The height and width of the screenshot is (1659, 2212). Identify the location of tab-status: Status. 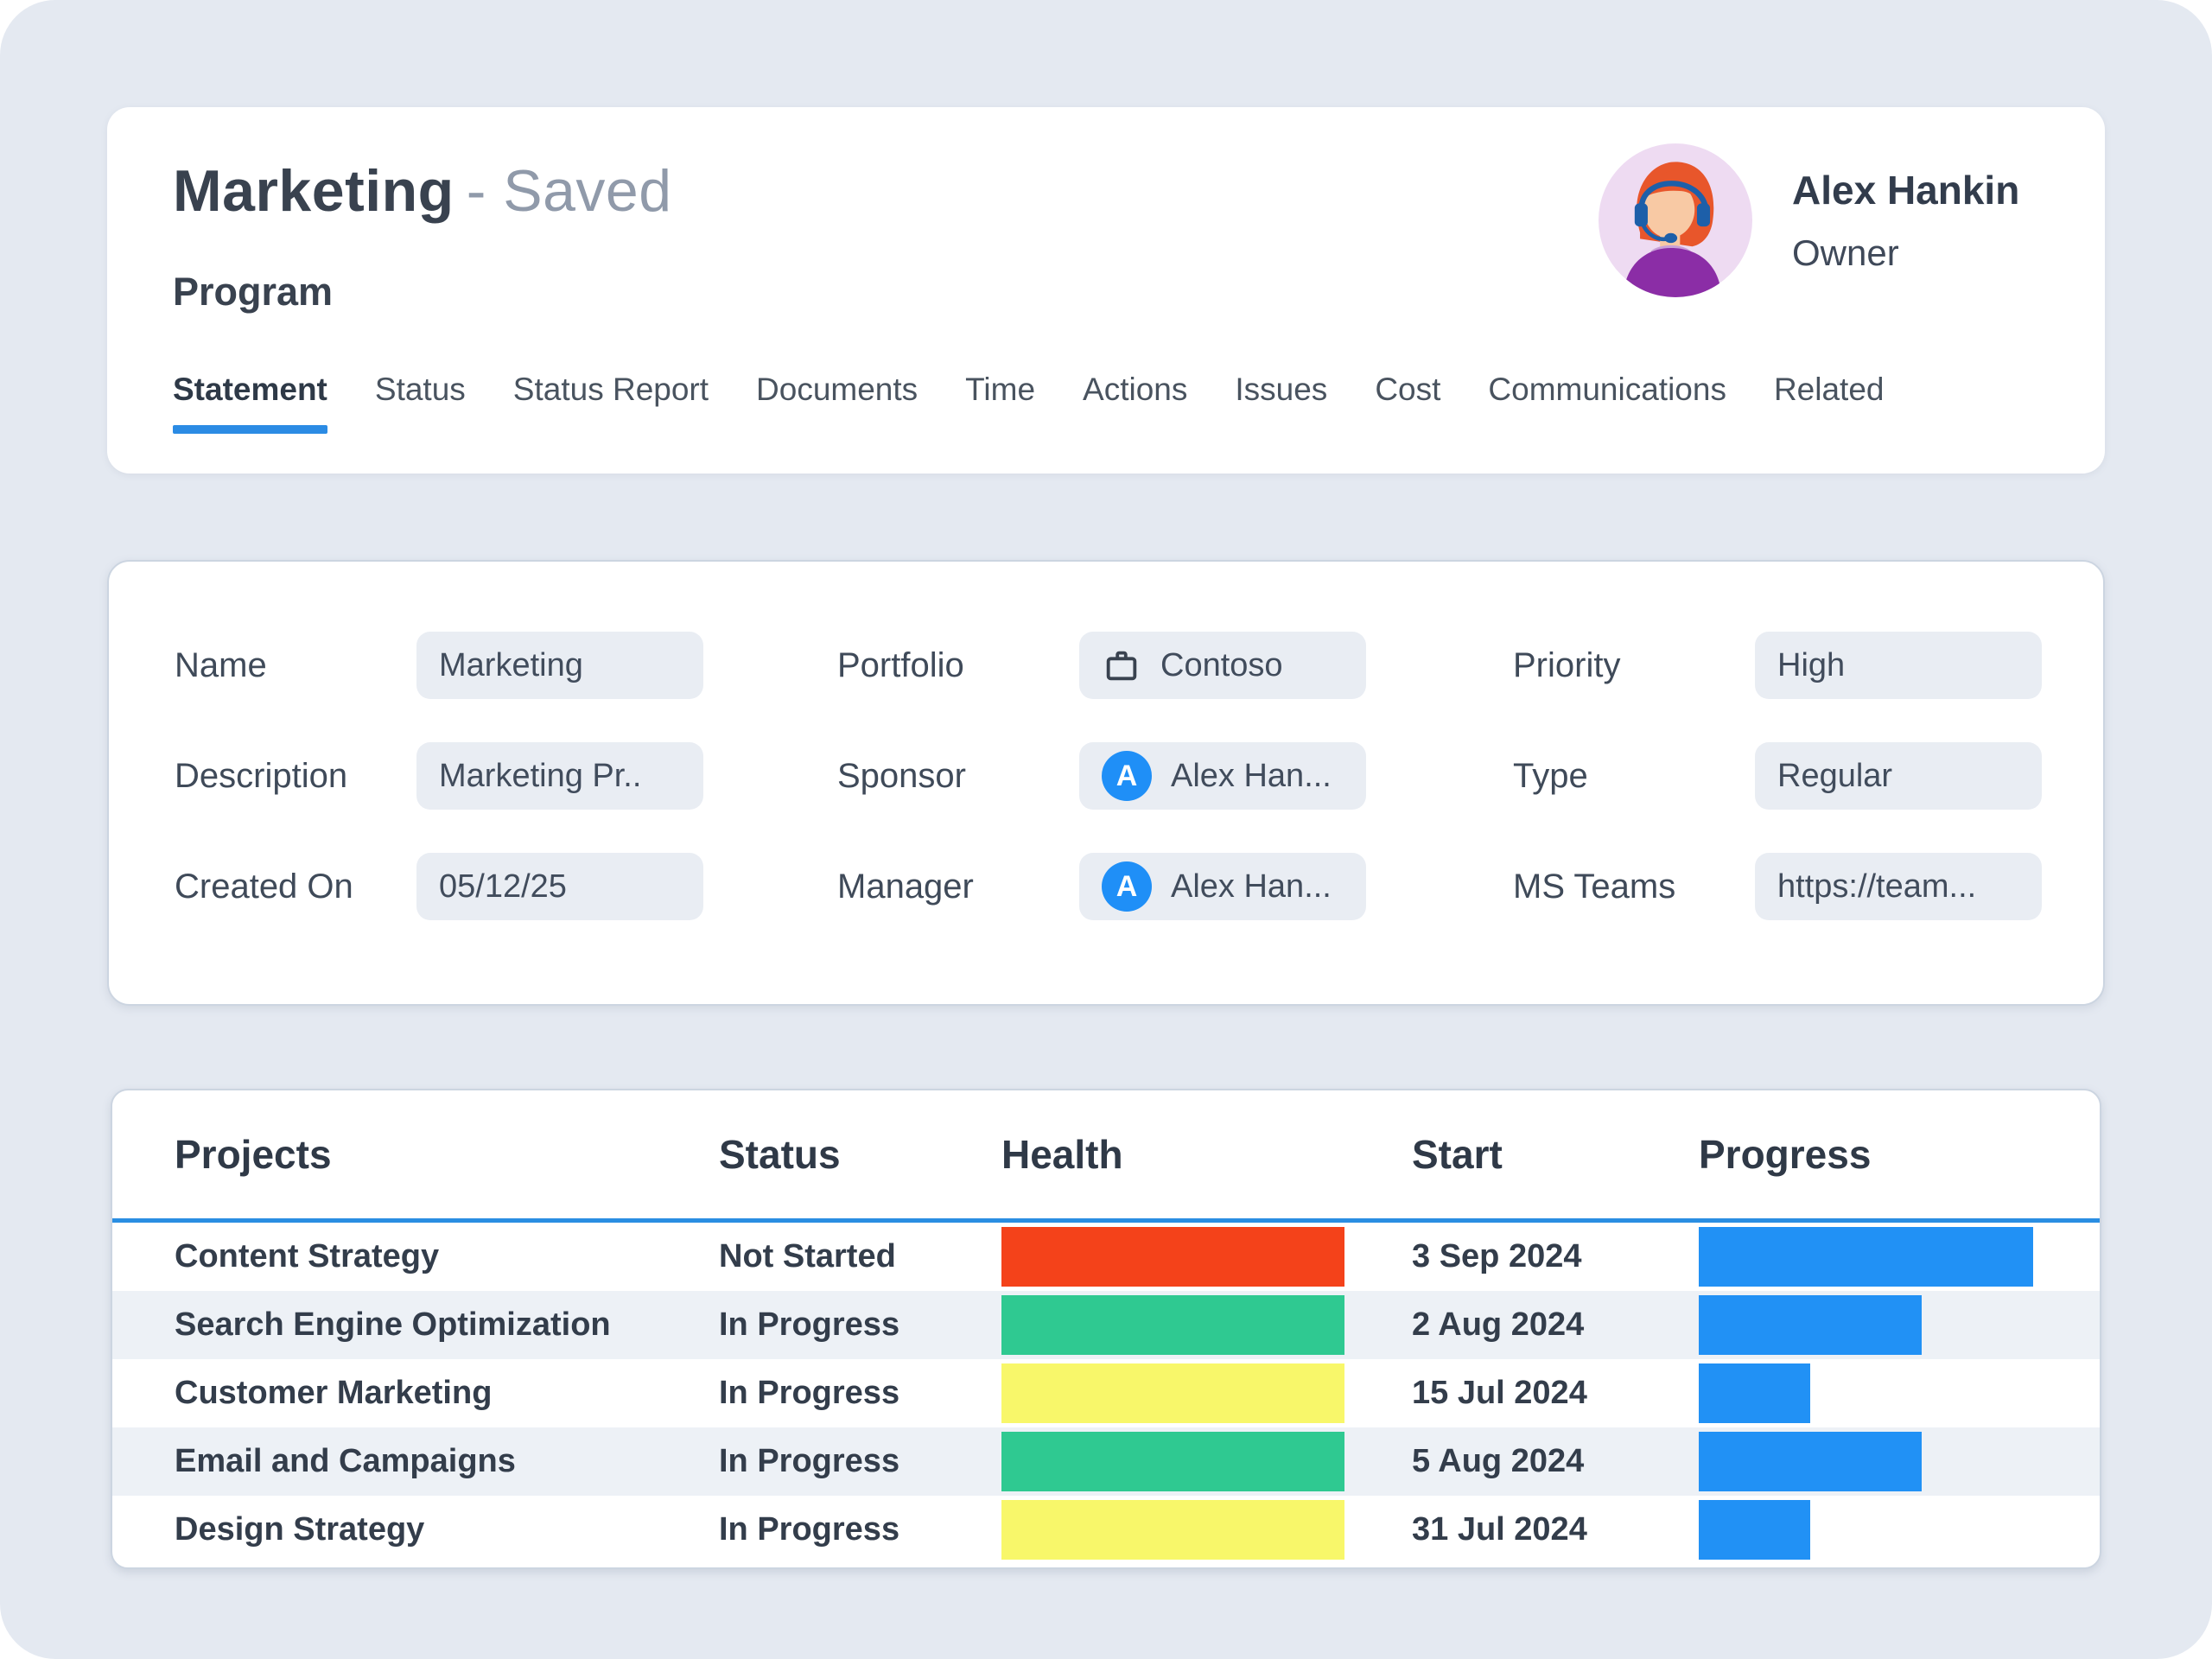
(420, 389).